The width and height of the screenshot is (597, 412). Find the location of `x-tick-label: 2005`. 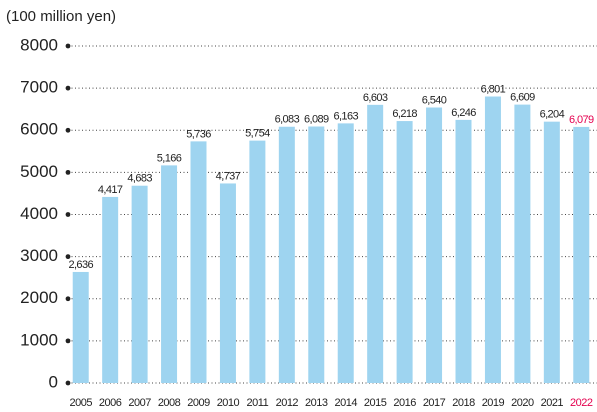

x-tick-label: 2005 is located at coordinates (80, 403).